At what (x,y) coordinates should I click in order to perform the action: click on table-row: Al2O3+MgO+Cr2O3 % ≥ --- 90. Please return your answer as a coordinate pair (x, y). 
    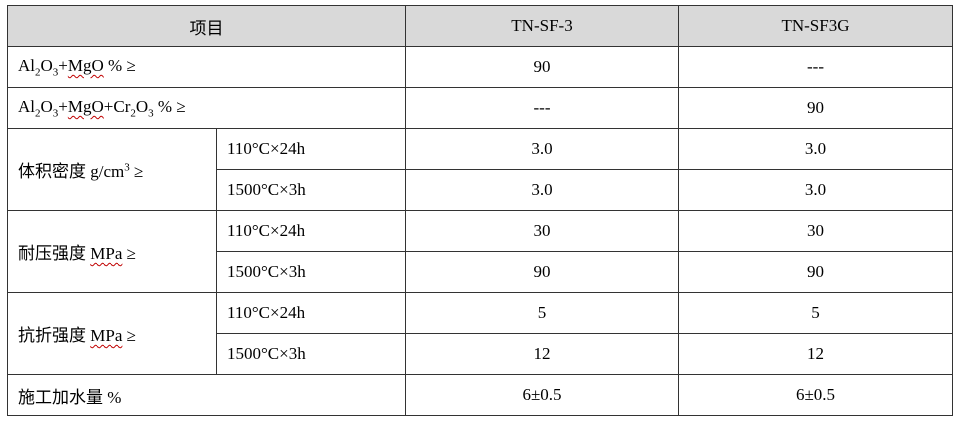
    Looking at the image, I should click on (480, 108).